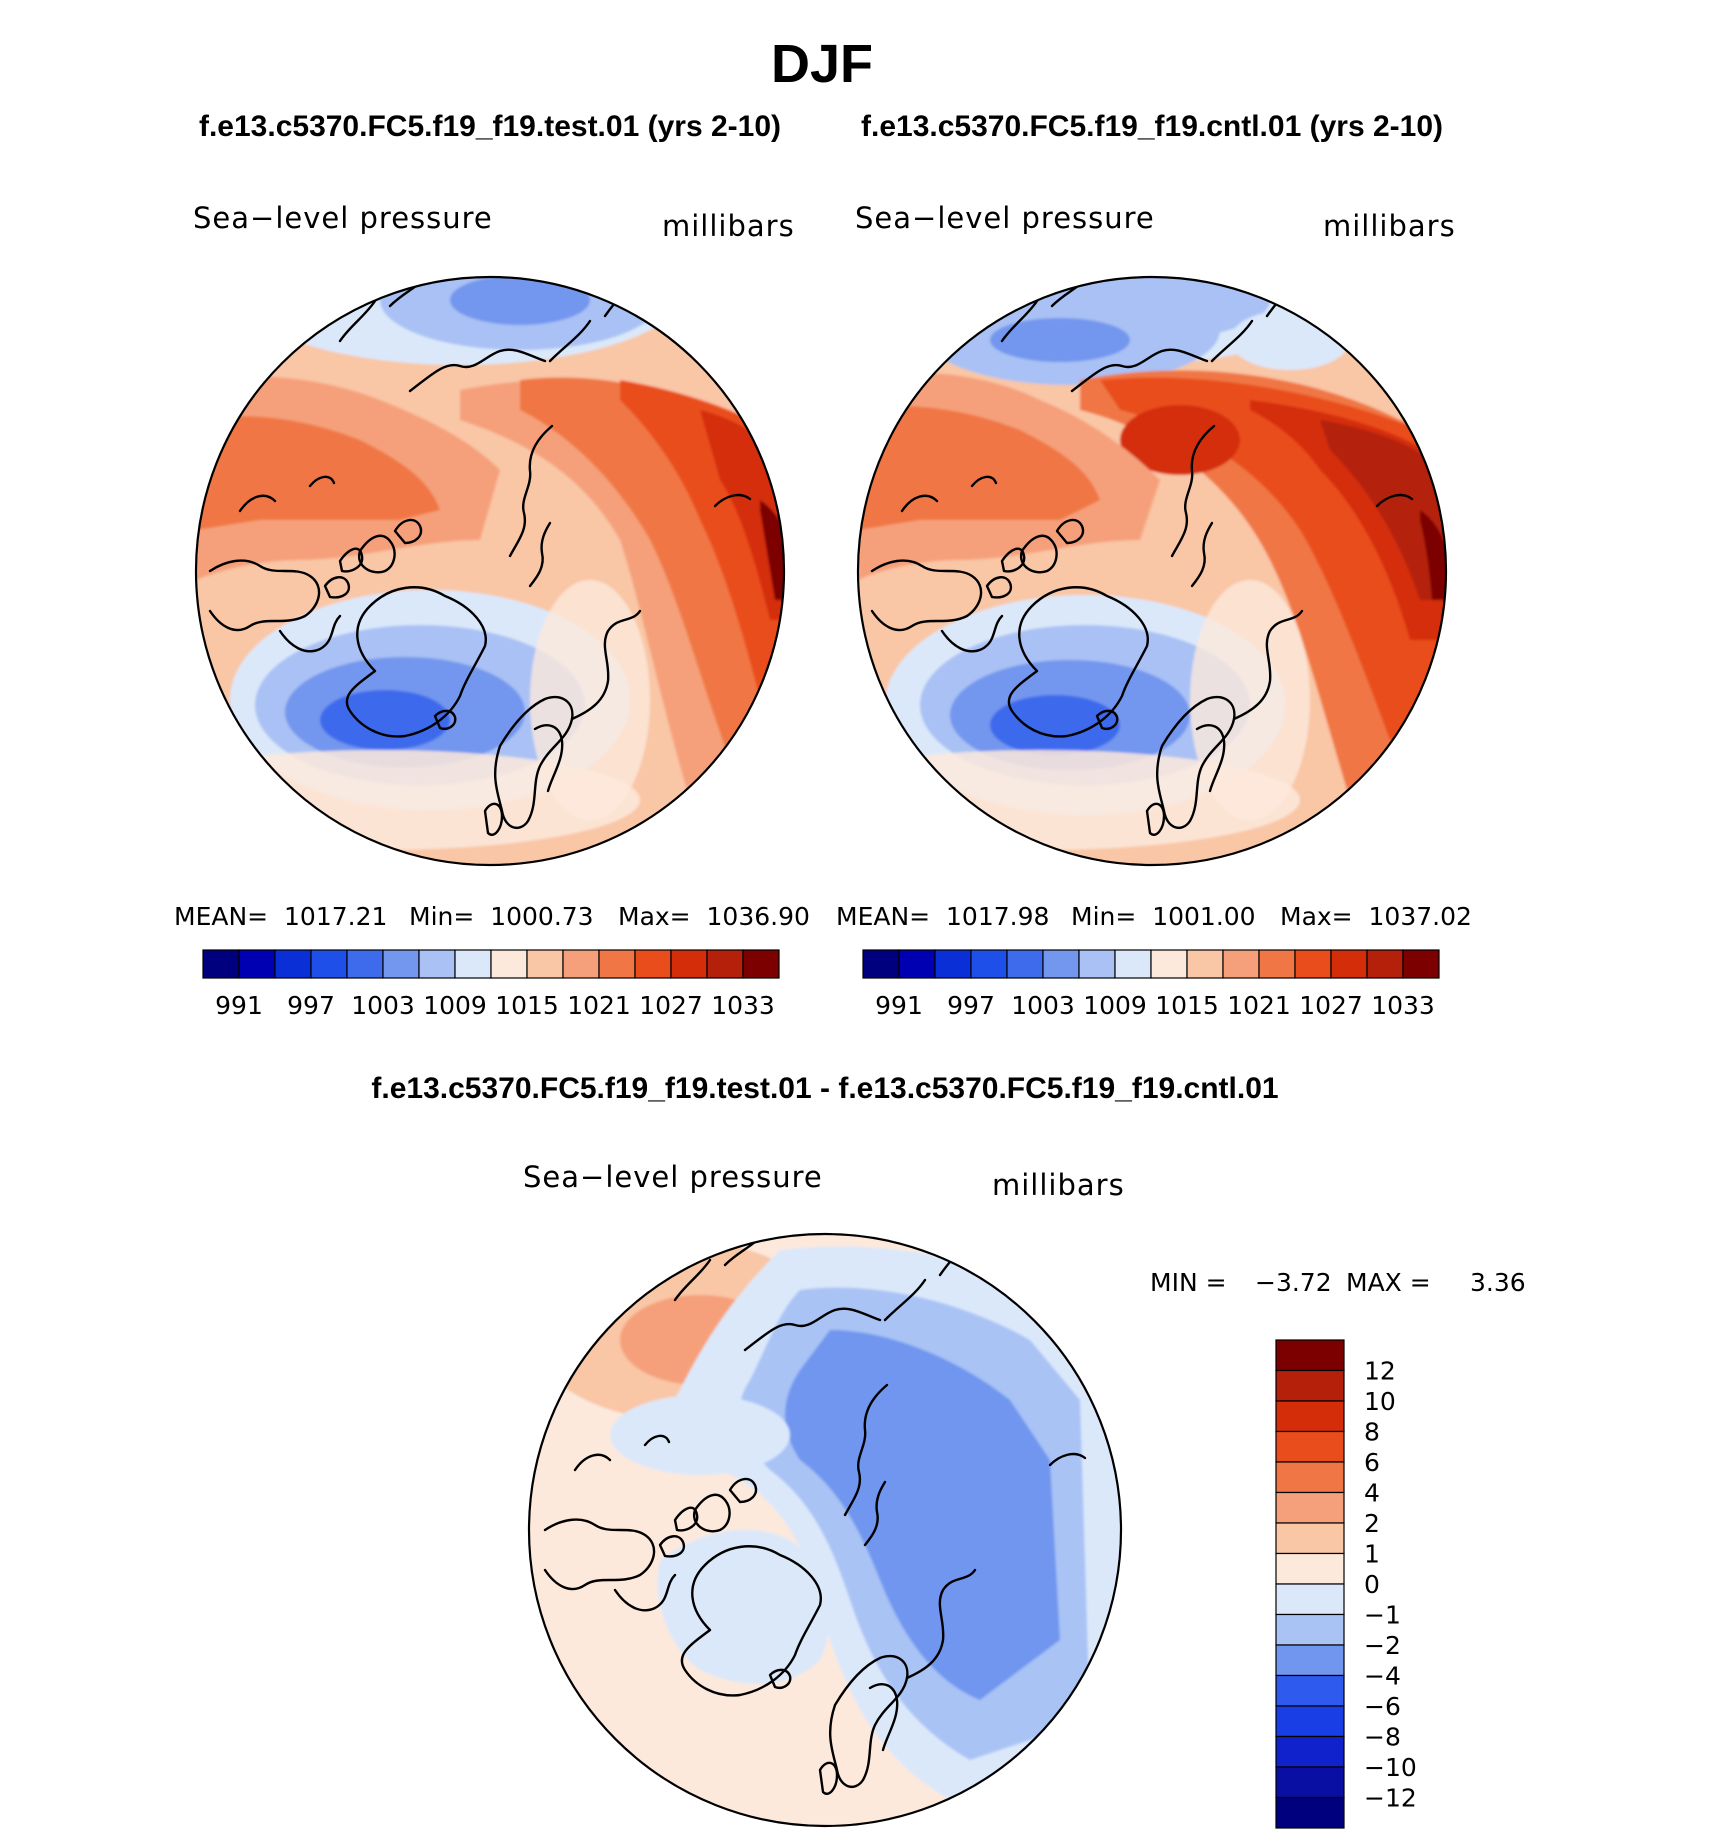  What do you see at coordinates (1151, 984) in the screenshot?
I see `cntl-colorbar: 991 997 1003 1009 1015 1021 1027 1033` at bounding box center [1151, 984].